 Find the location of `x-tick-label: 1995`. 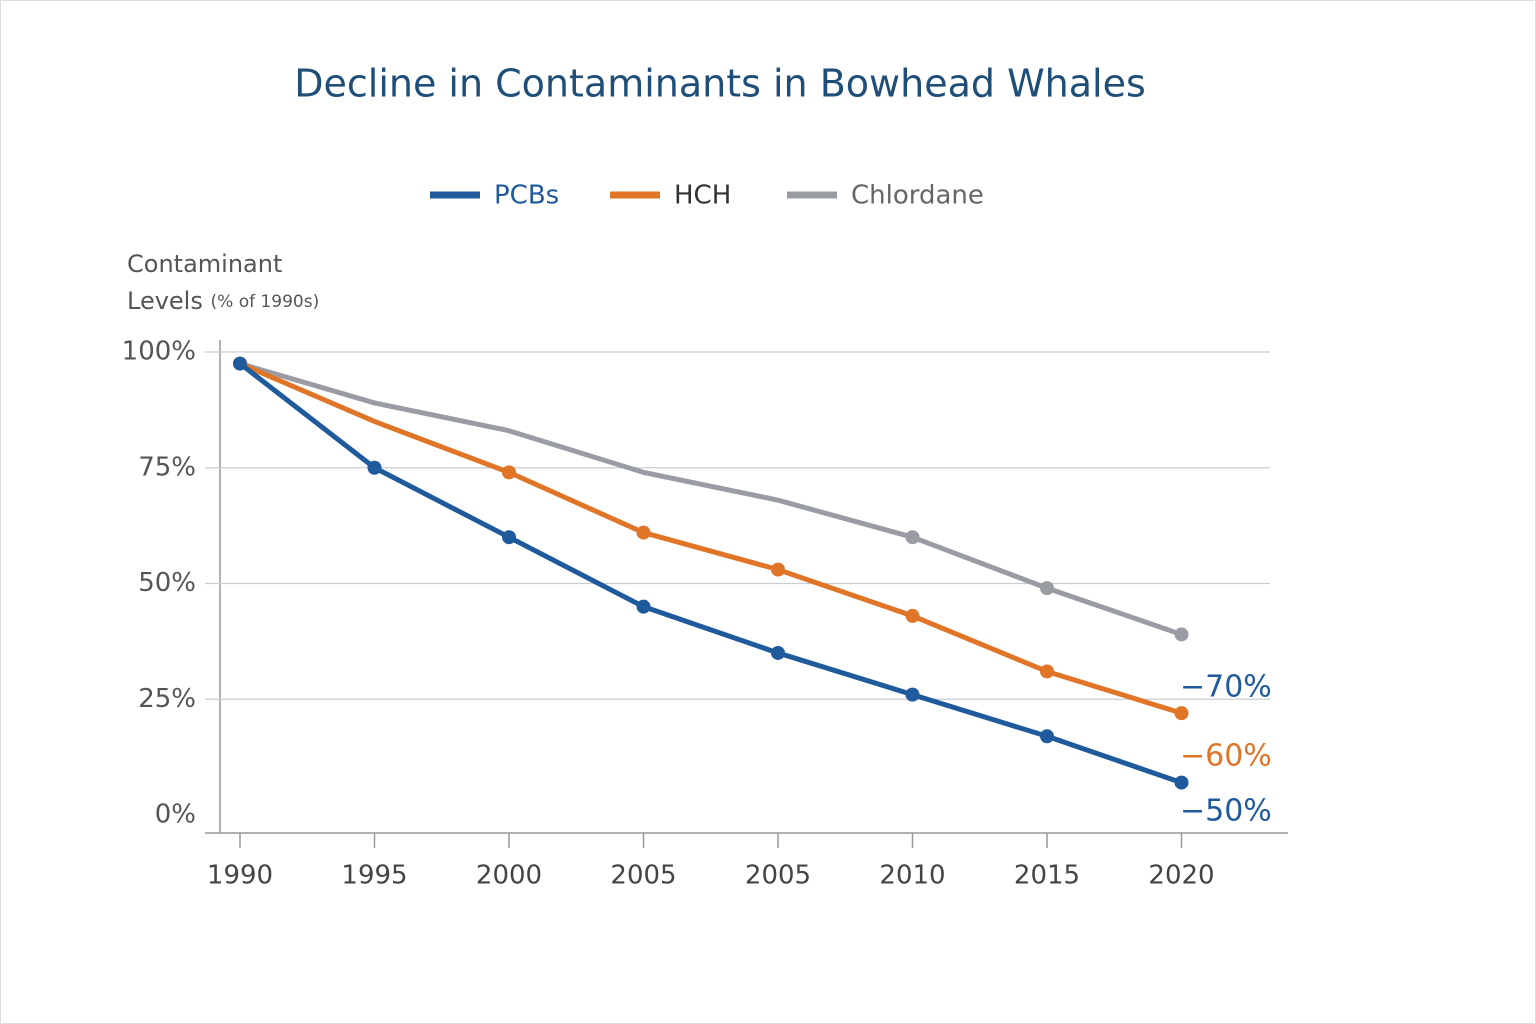

x-tick-label: 1995 is located at coordinates (374, 876).